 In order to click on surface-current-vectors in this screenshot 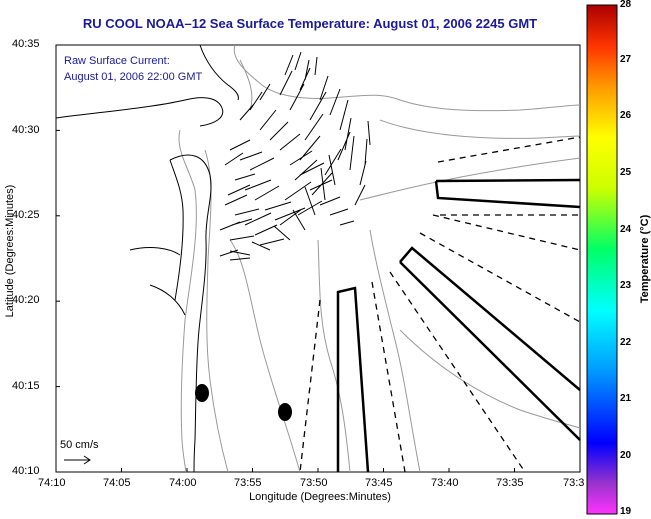, I will do `click(295, 156)`.